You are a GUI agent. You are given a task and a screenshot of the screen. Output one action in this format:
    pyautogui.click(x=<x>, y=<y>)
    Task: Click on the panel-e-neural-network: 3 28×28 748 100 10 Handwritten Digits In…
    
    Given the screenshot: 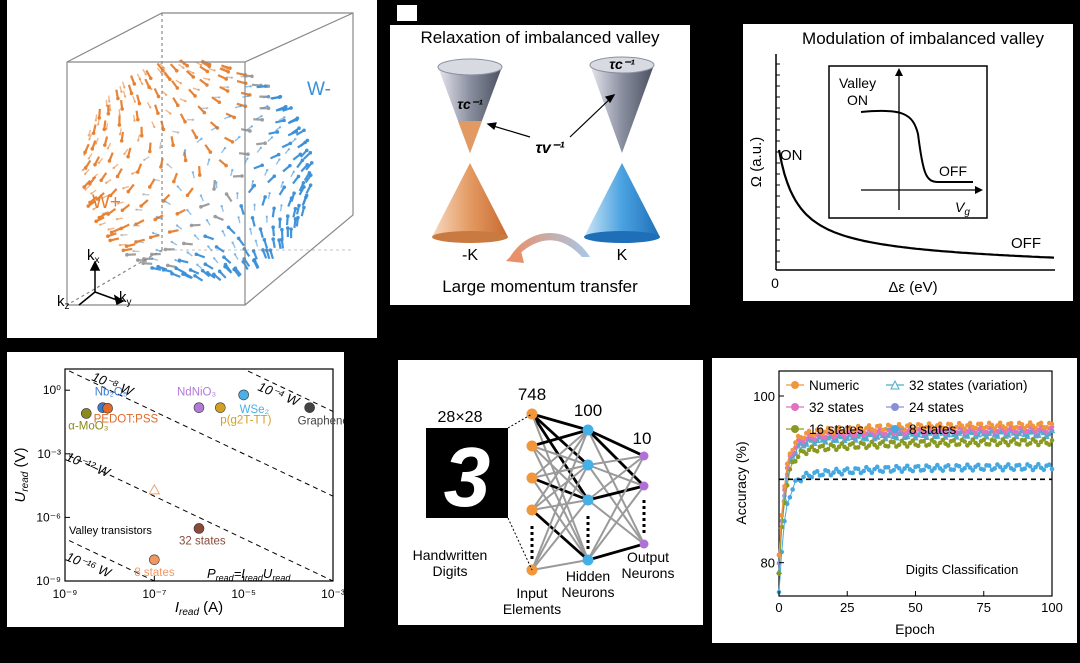 What is the action you would take?
    pyautogui.click(x=550, y=492)
    